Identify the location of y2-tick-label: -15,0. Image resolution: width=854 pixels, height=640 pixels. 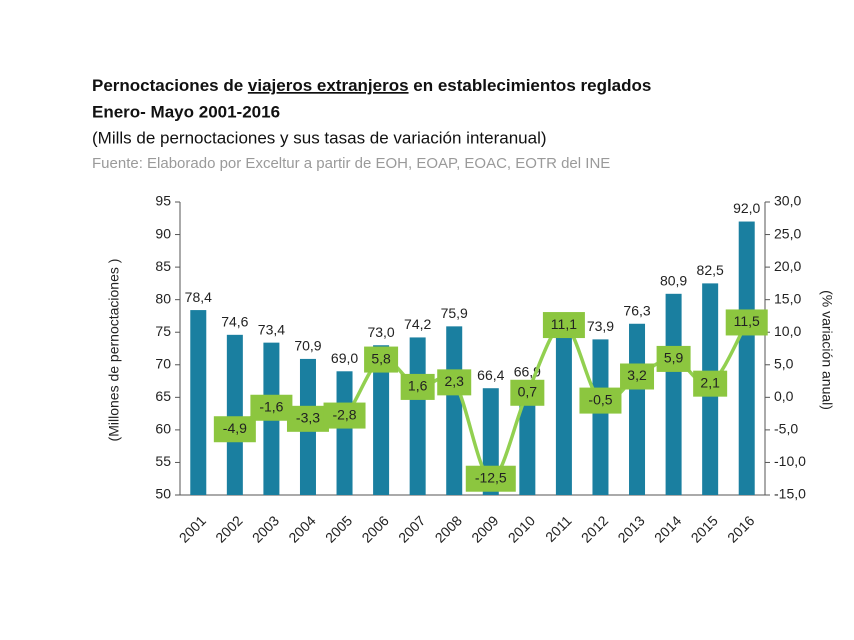
(790, 494).